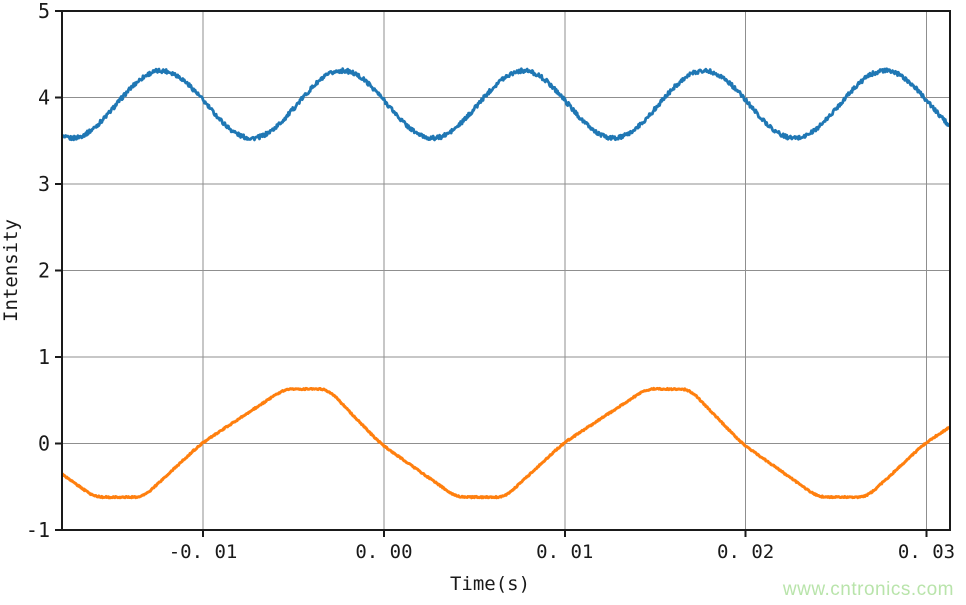  What do you see at coordinates (11, 270) in the screenshot?
I see `y-axis-label: Intensity` at bounding box center [11, 270].